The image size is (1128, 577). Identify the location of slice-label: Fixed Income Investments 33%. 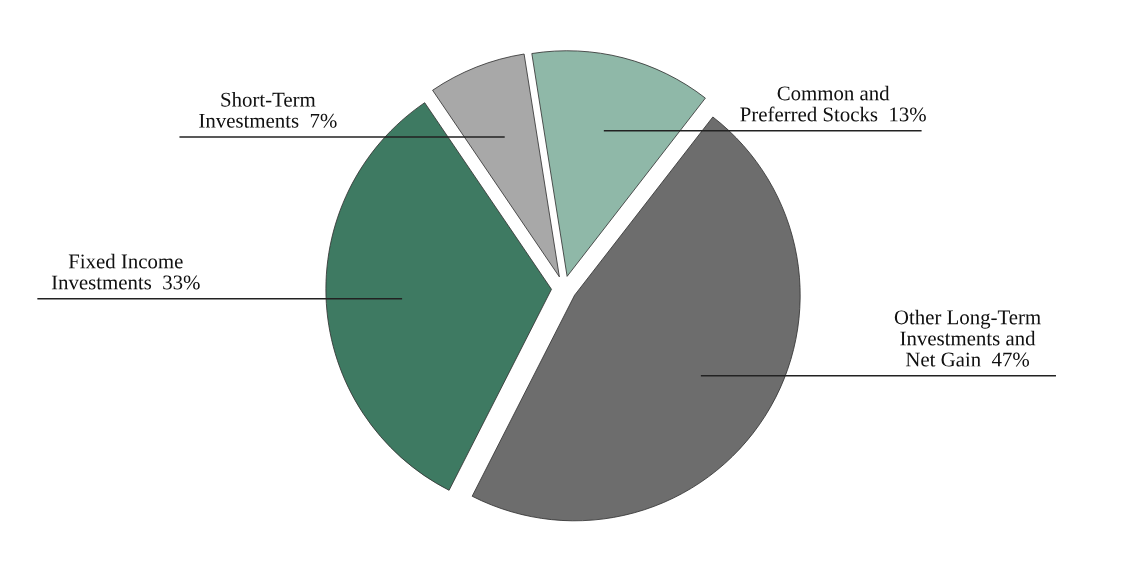
(125, 271).